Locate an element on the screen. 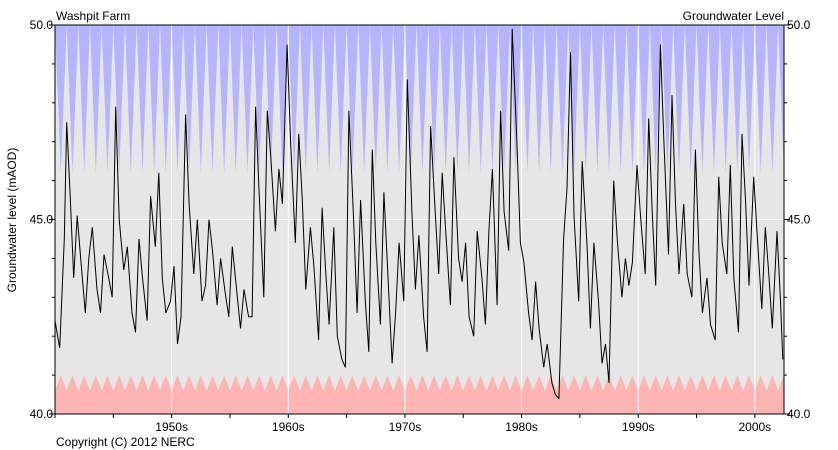 This screenshot has width=838, height=450. x-tick-label: 2000s is located at coordinates (754, 427).